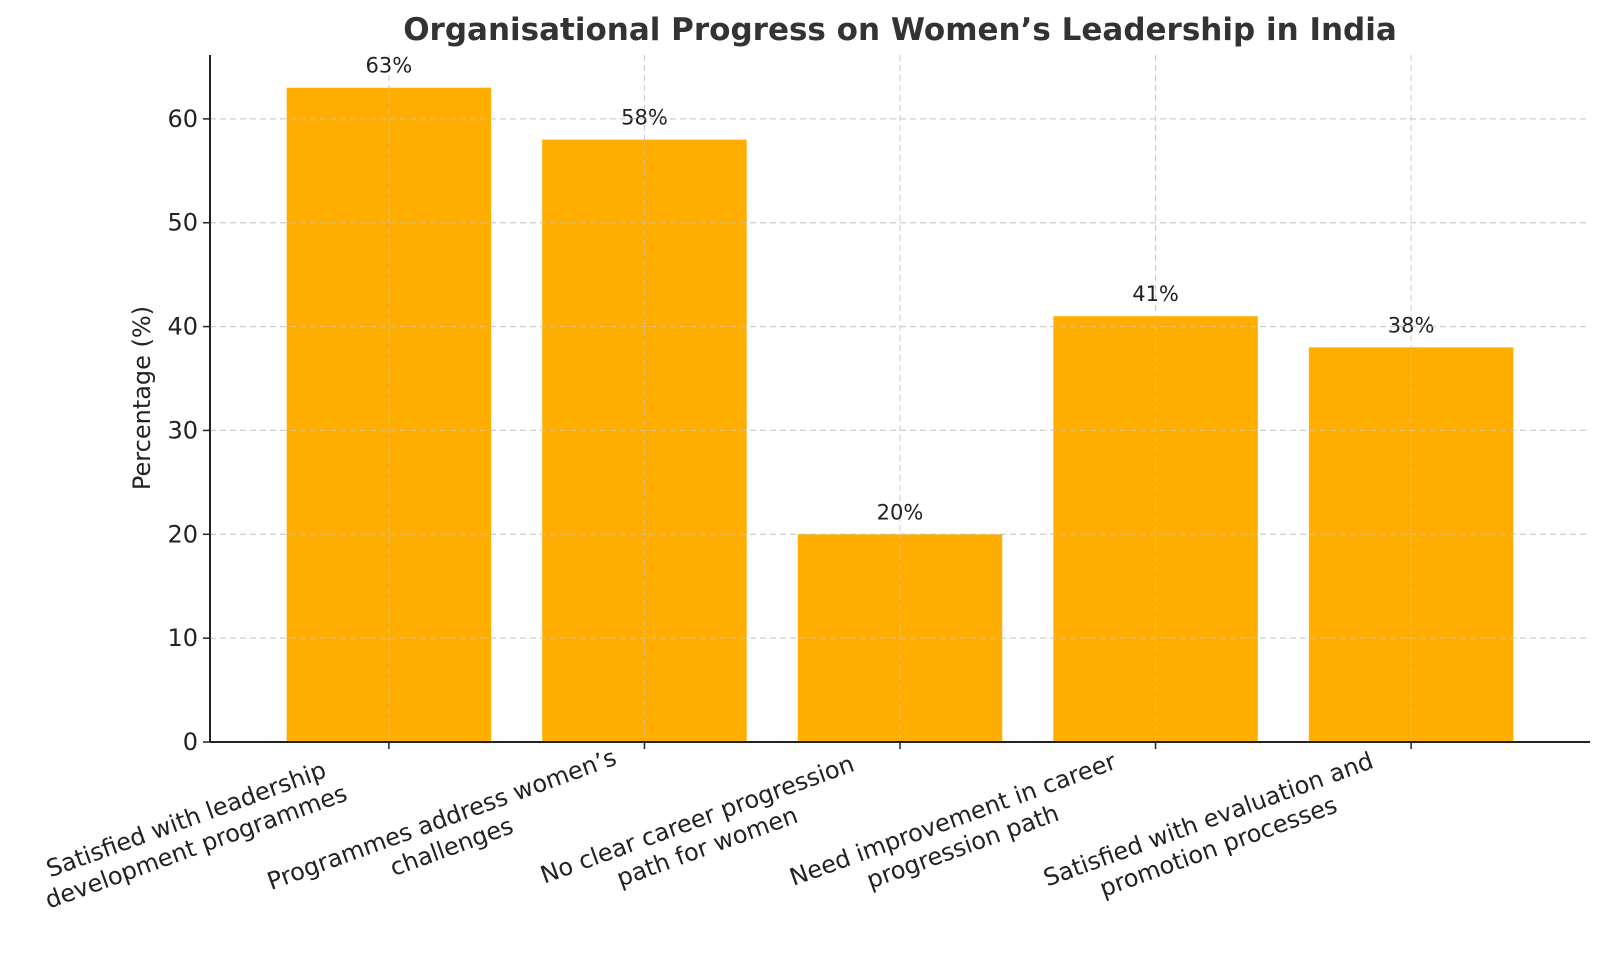 Image resolution: width=1600 pixels, height=962 pixels. I want to click on data-label-1: 58%, so click(644, 118).